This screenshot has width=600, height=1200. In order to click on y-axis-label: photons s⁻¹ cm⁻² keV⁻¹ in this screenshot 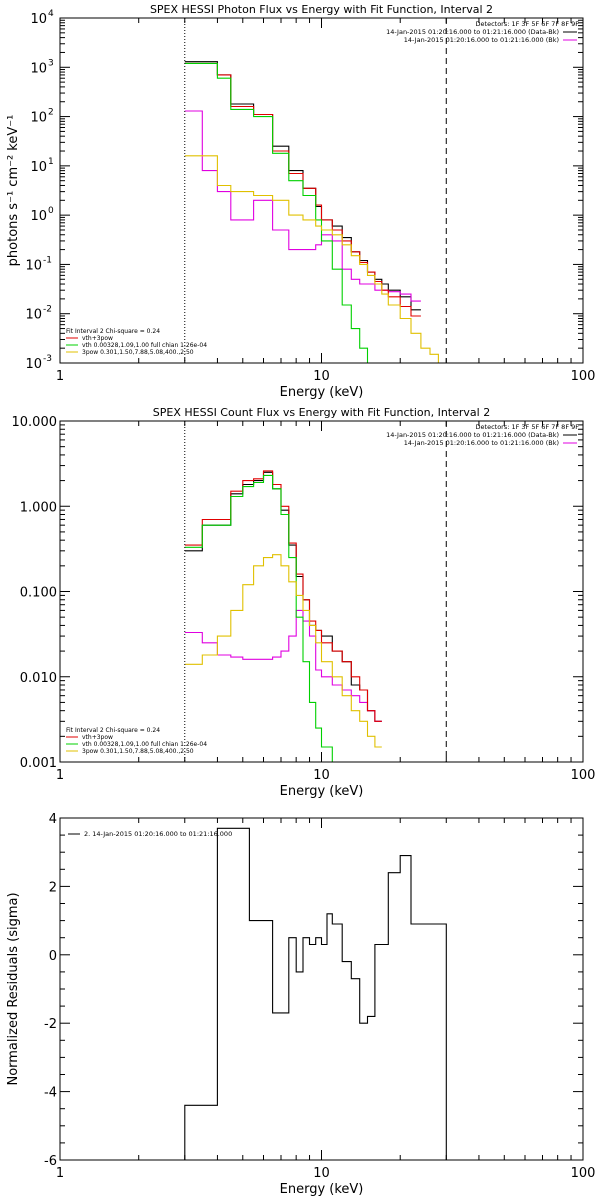, I will do `click(13, 191)`.